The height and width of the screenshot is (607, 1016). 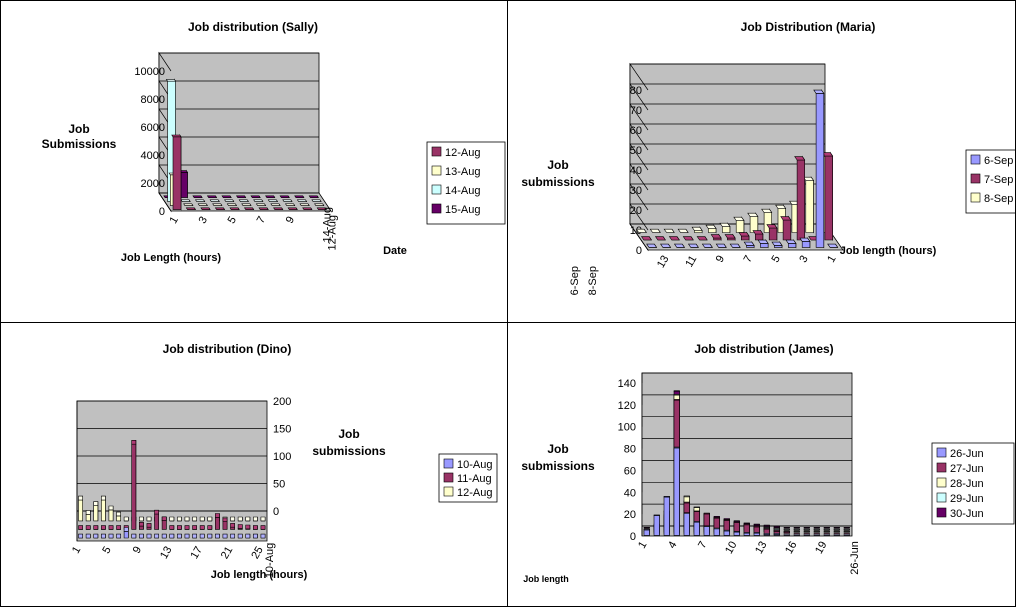 I want to click on x-tick-label: 3, so click(x=803, y=259).